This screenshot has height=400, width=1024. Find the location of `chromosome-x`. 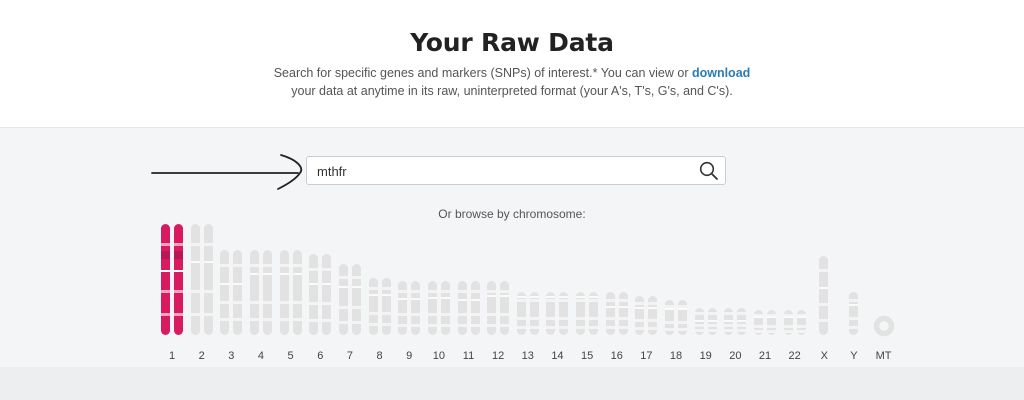

chromosome-x is located at coordinates (824, 296).